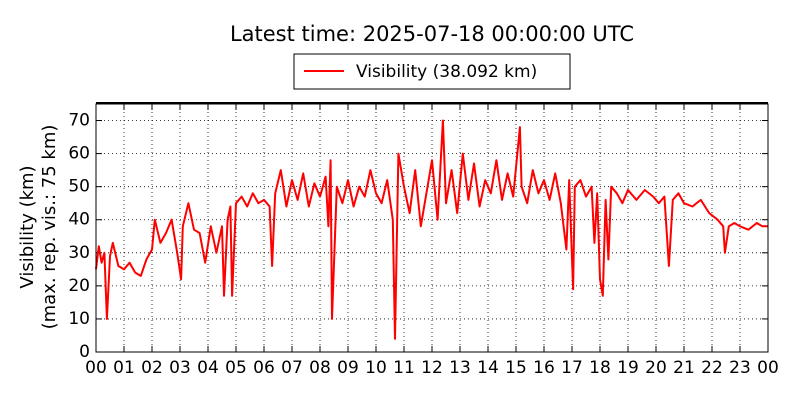  What do you see at coordinates (684, 368) in the screenshot?
I see `x-tick-label: 21` at bounding box center [684, 368].